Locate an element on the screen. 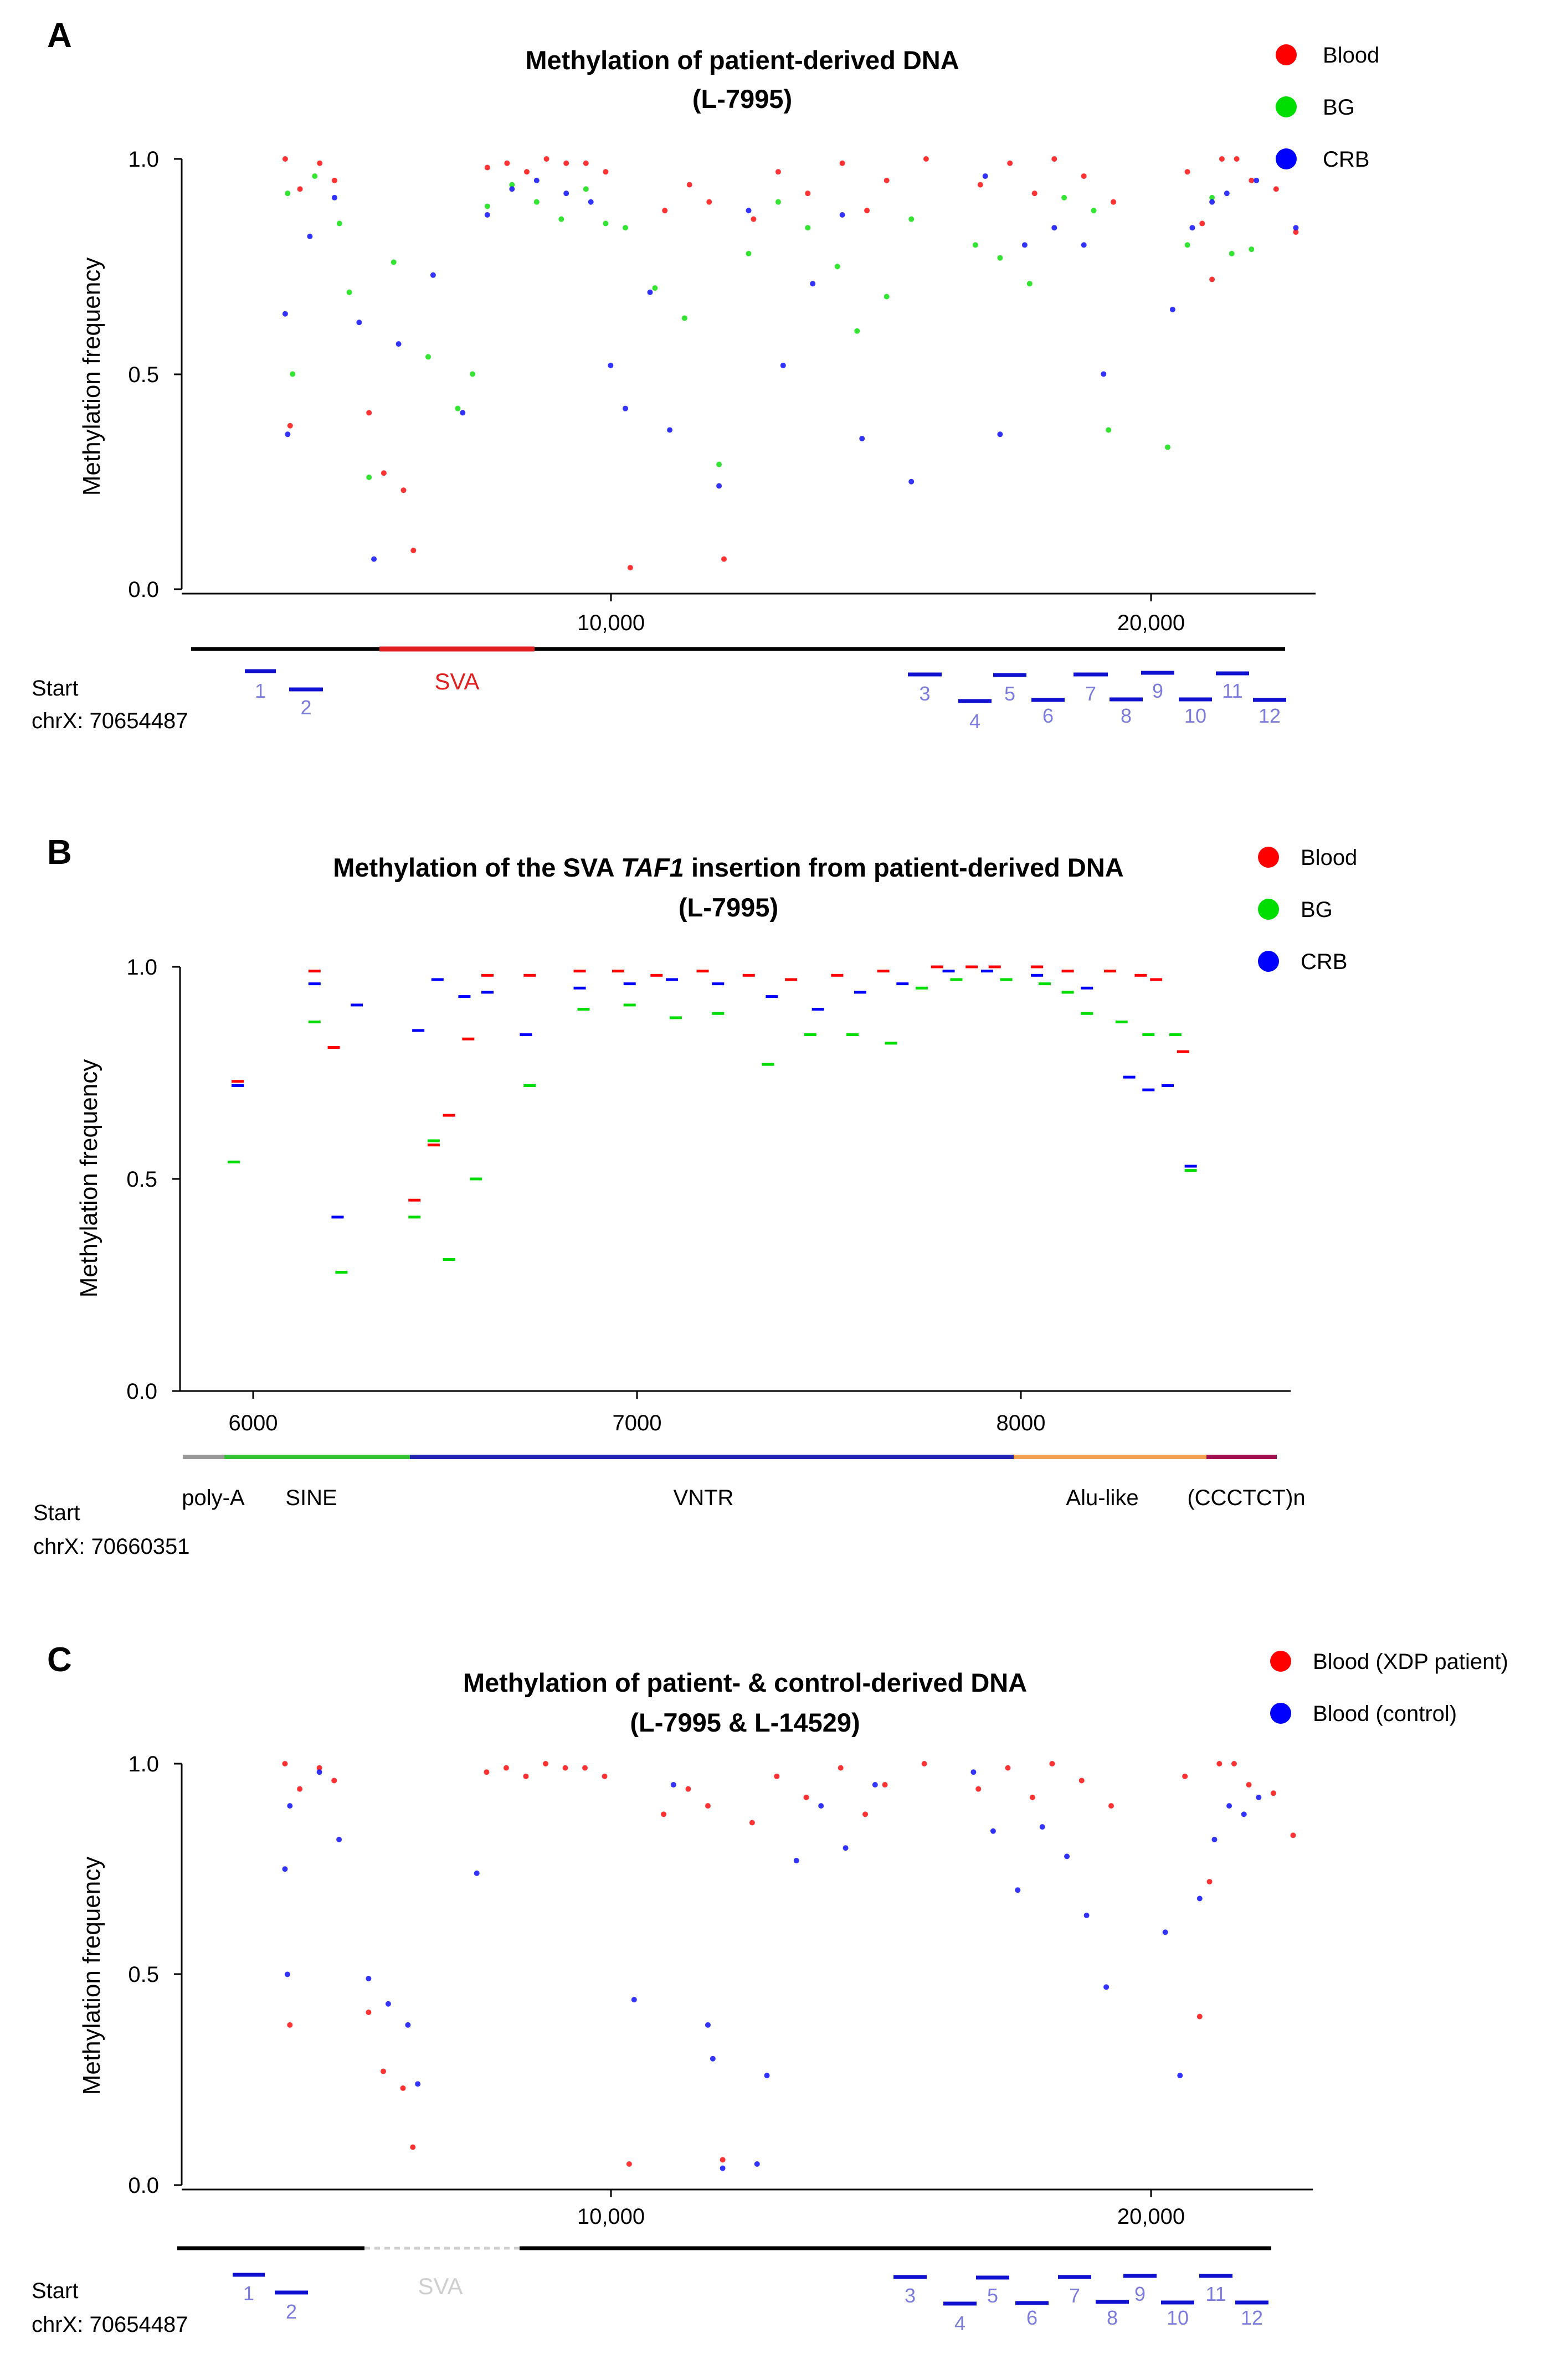 The width and height of the screenshot is (1546, 2380). panel-b-points is located at coordinates (712, 1119).